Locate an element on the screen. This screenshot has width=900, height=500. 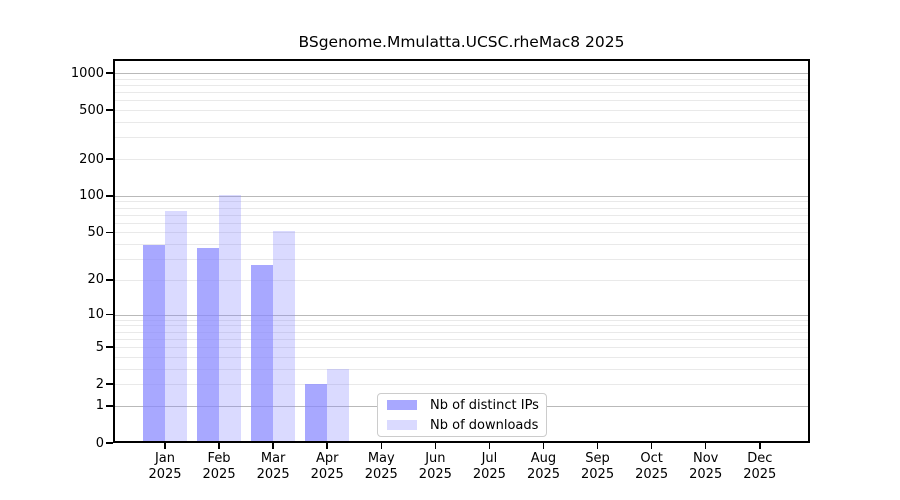
x-tick-month: Sep is located at coordinates (597, 458).